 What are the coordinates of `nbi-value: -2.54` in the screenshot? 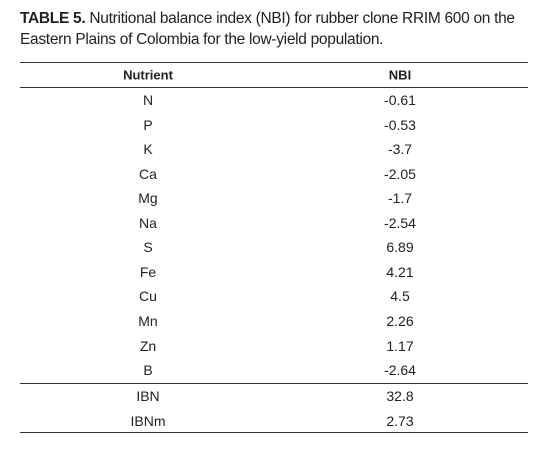 It's located at (400, 222).